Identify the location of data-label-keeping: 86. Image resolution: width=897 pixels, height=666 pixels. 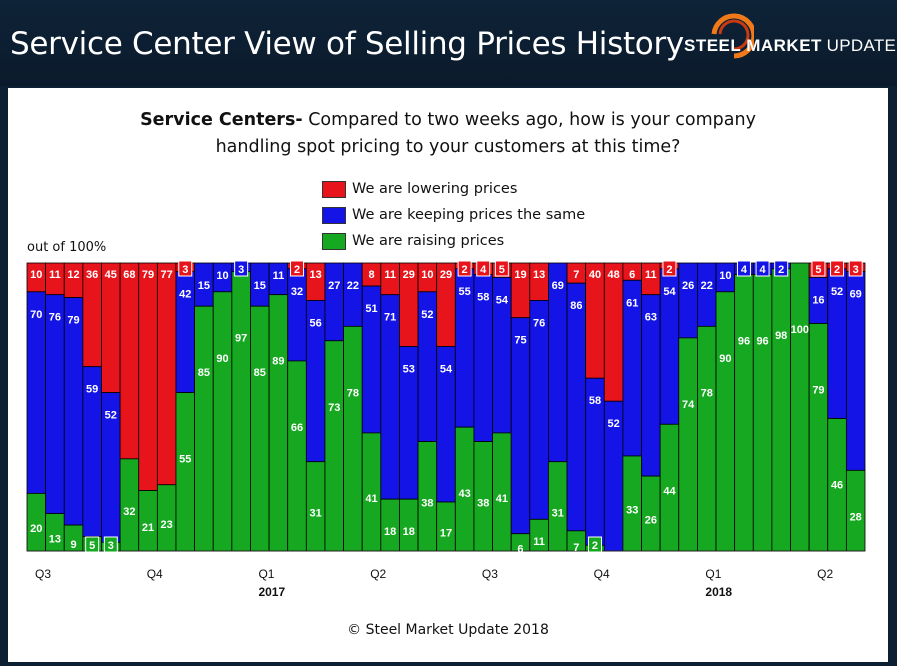
(576, 306).